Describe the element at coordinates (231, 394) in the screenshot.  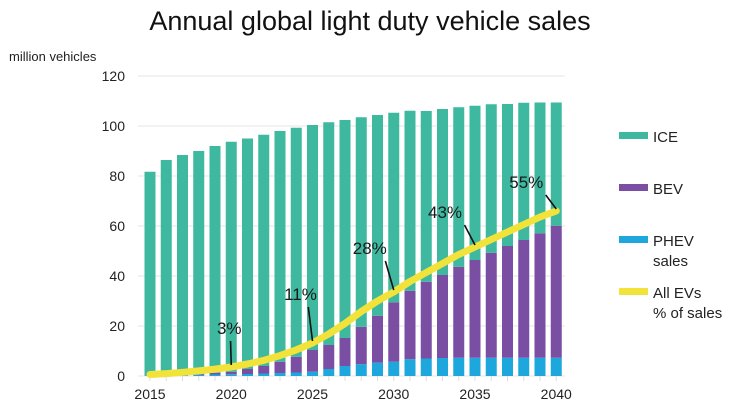
I see `x-tick-label: 2020` at that location.